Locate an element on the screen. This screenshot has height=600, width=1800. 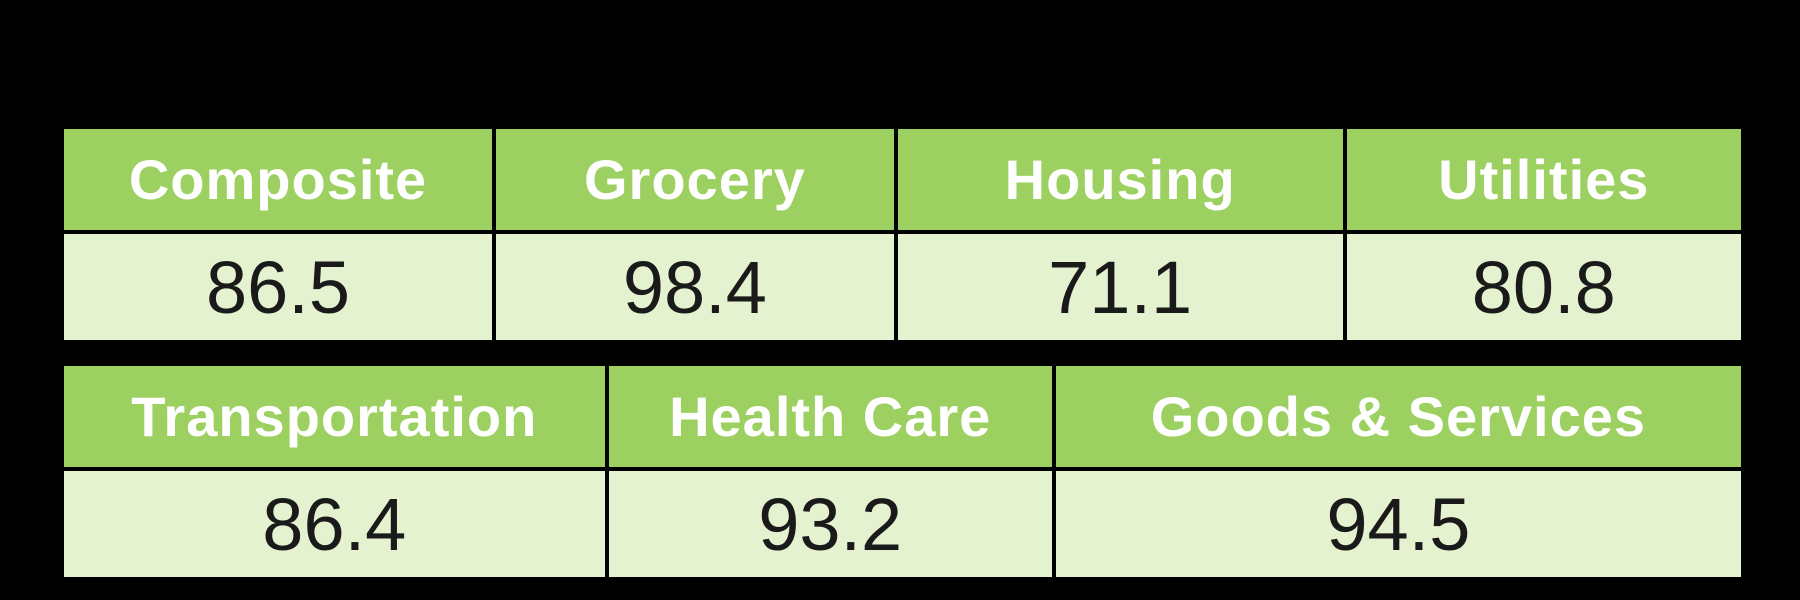
header-cell-transportation: Transportation is located at coordinates (334, 416).